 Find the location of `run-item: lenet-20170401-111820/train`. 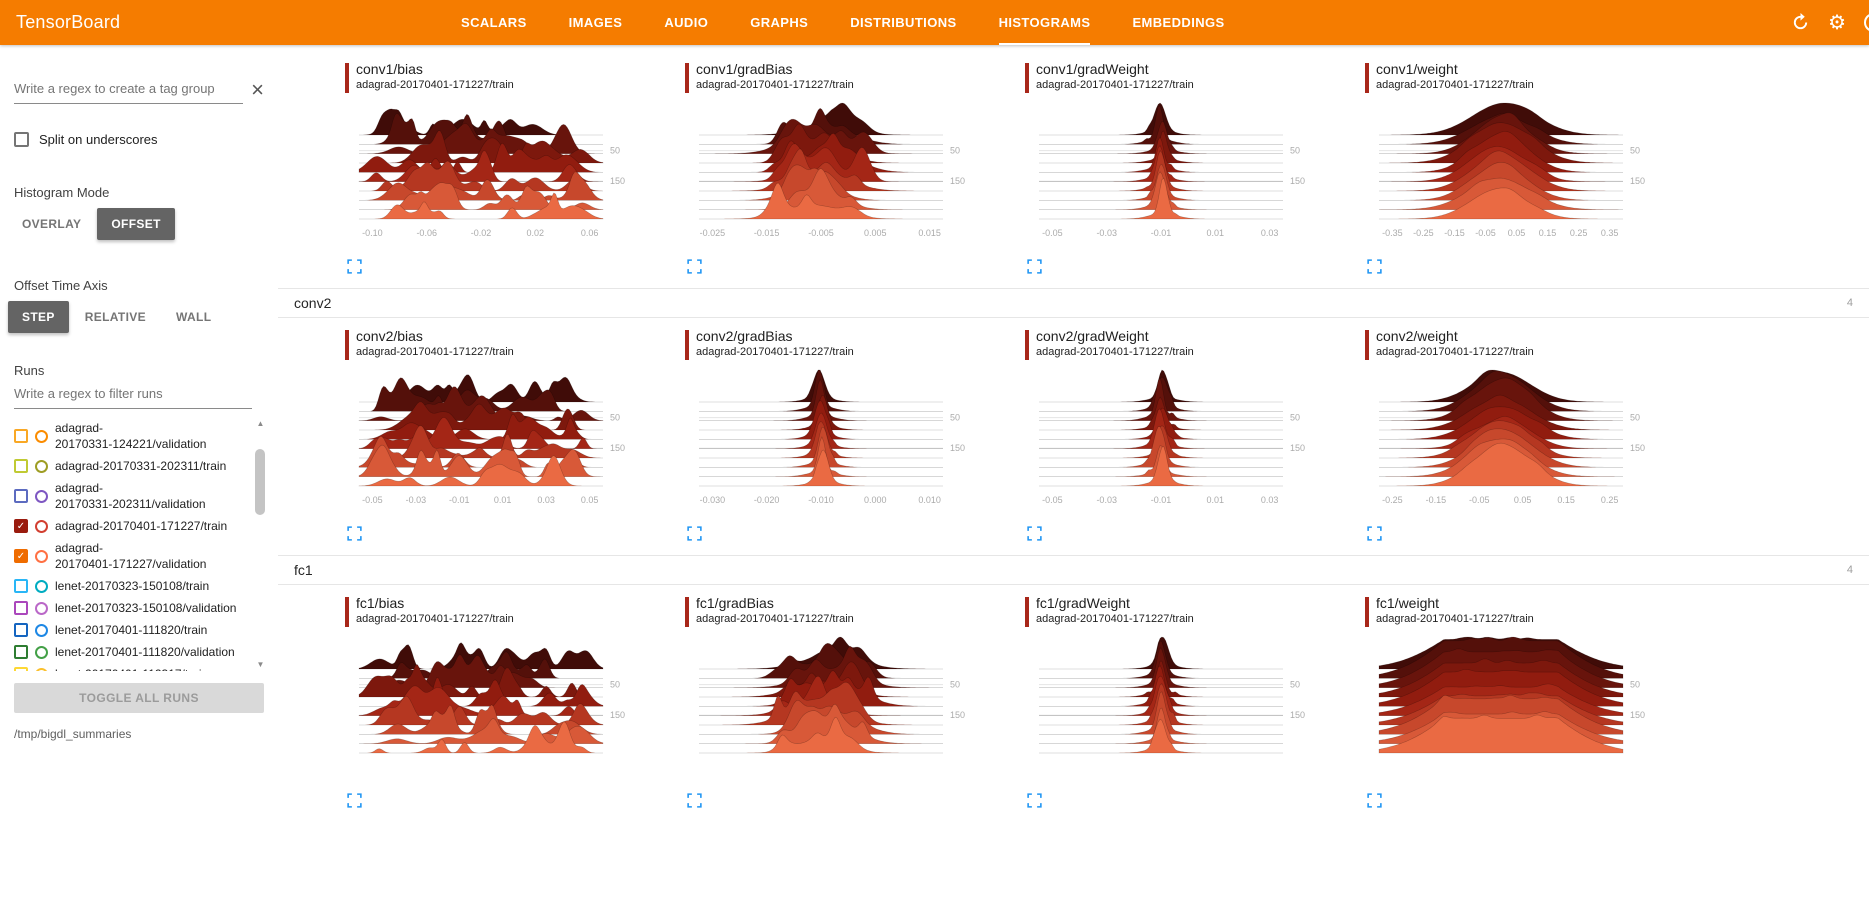

run-item: lenet-20170401-111820/train is located at coordinates (129, 630).